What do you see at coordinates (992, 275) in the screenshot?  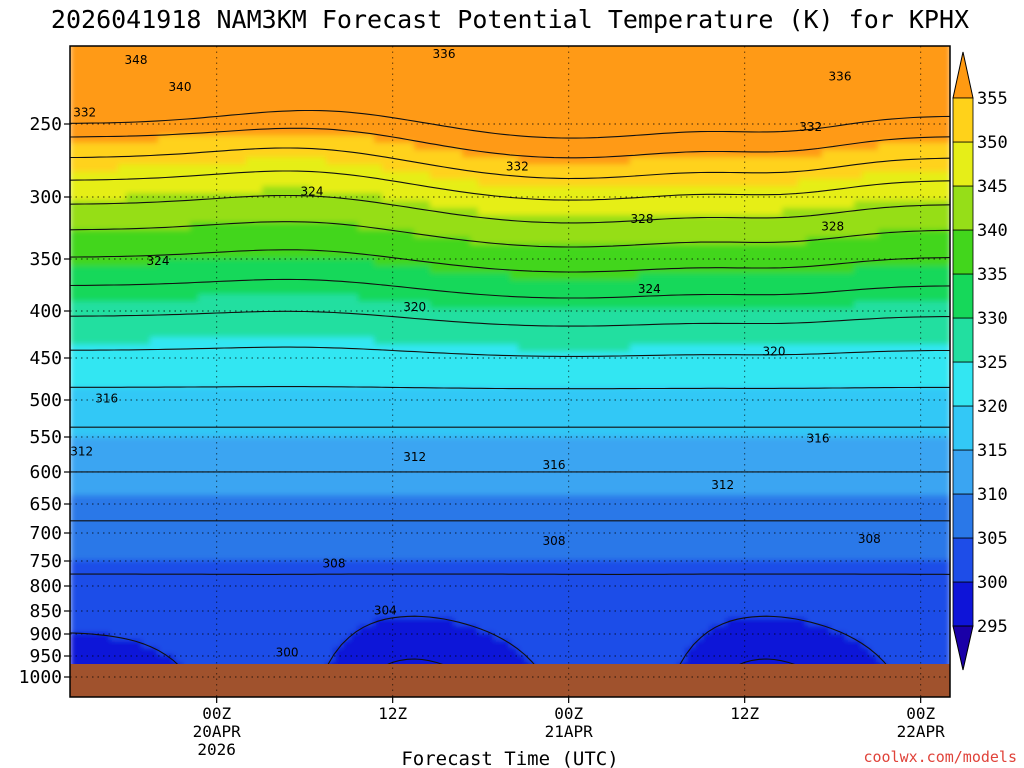 I see `colorbar-label: 335` at bounding box center [992, 275].